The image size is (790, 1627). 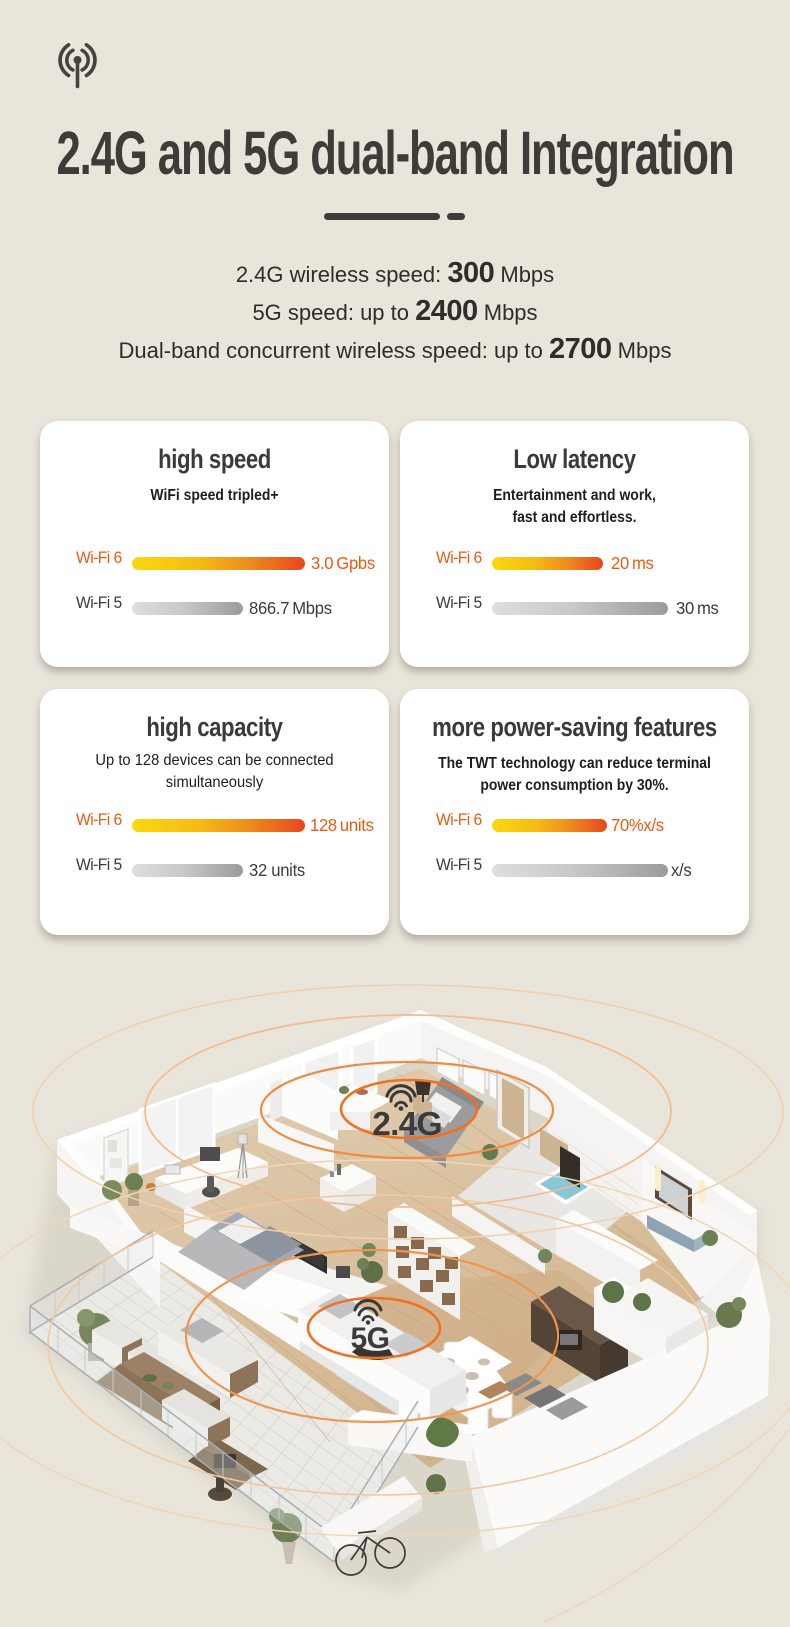 What do you see at coordinates (369, 1338) in the screenshot?
I see `svg-text: 5G` at bounding box center [369, 1338].